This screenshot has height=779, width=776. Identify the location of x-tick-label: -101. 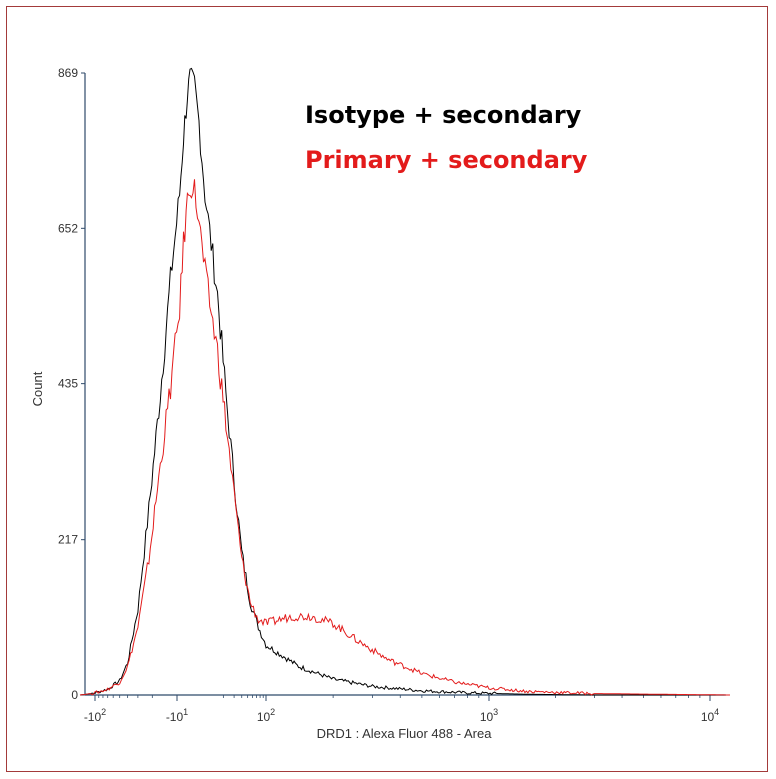
(177, 715).